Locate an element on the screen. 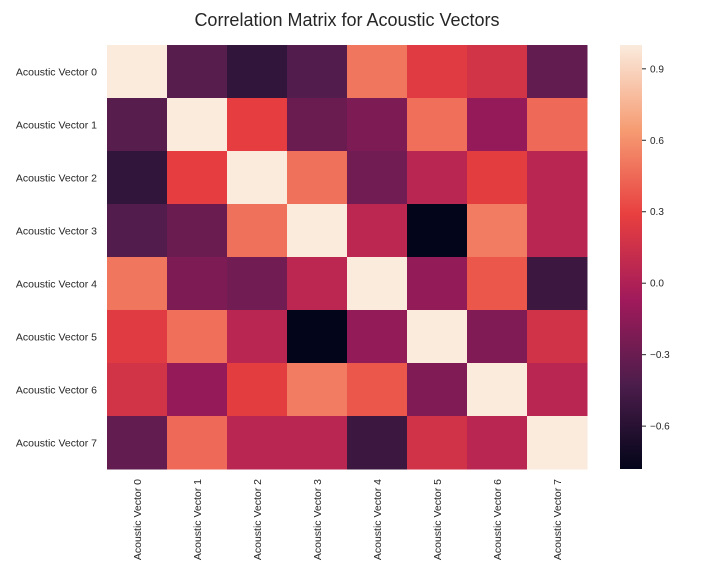  row-label: Acoustic Vector 1 is located at coordinates (56, 126).